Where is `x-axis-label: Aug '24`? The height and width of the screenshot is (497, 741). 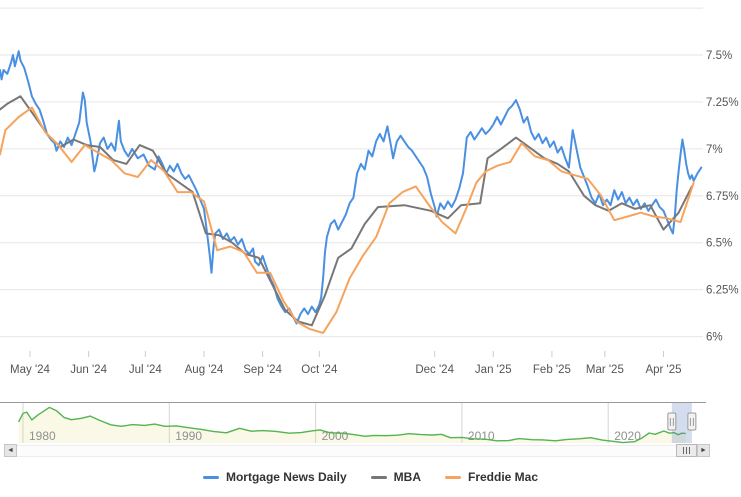 x-axis-label: Aug '24 is located at coordinates (204, 370).